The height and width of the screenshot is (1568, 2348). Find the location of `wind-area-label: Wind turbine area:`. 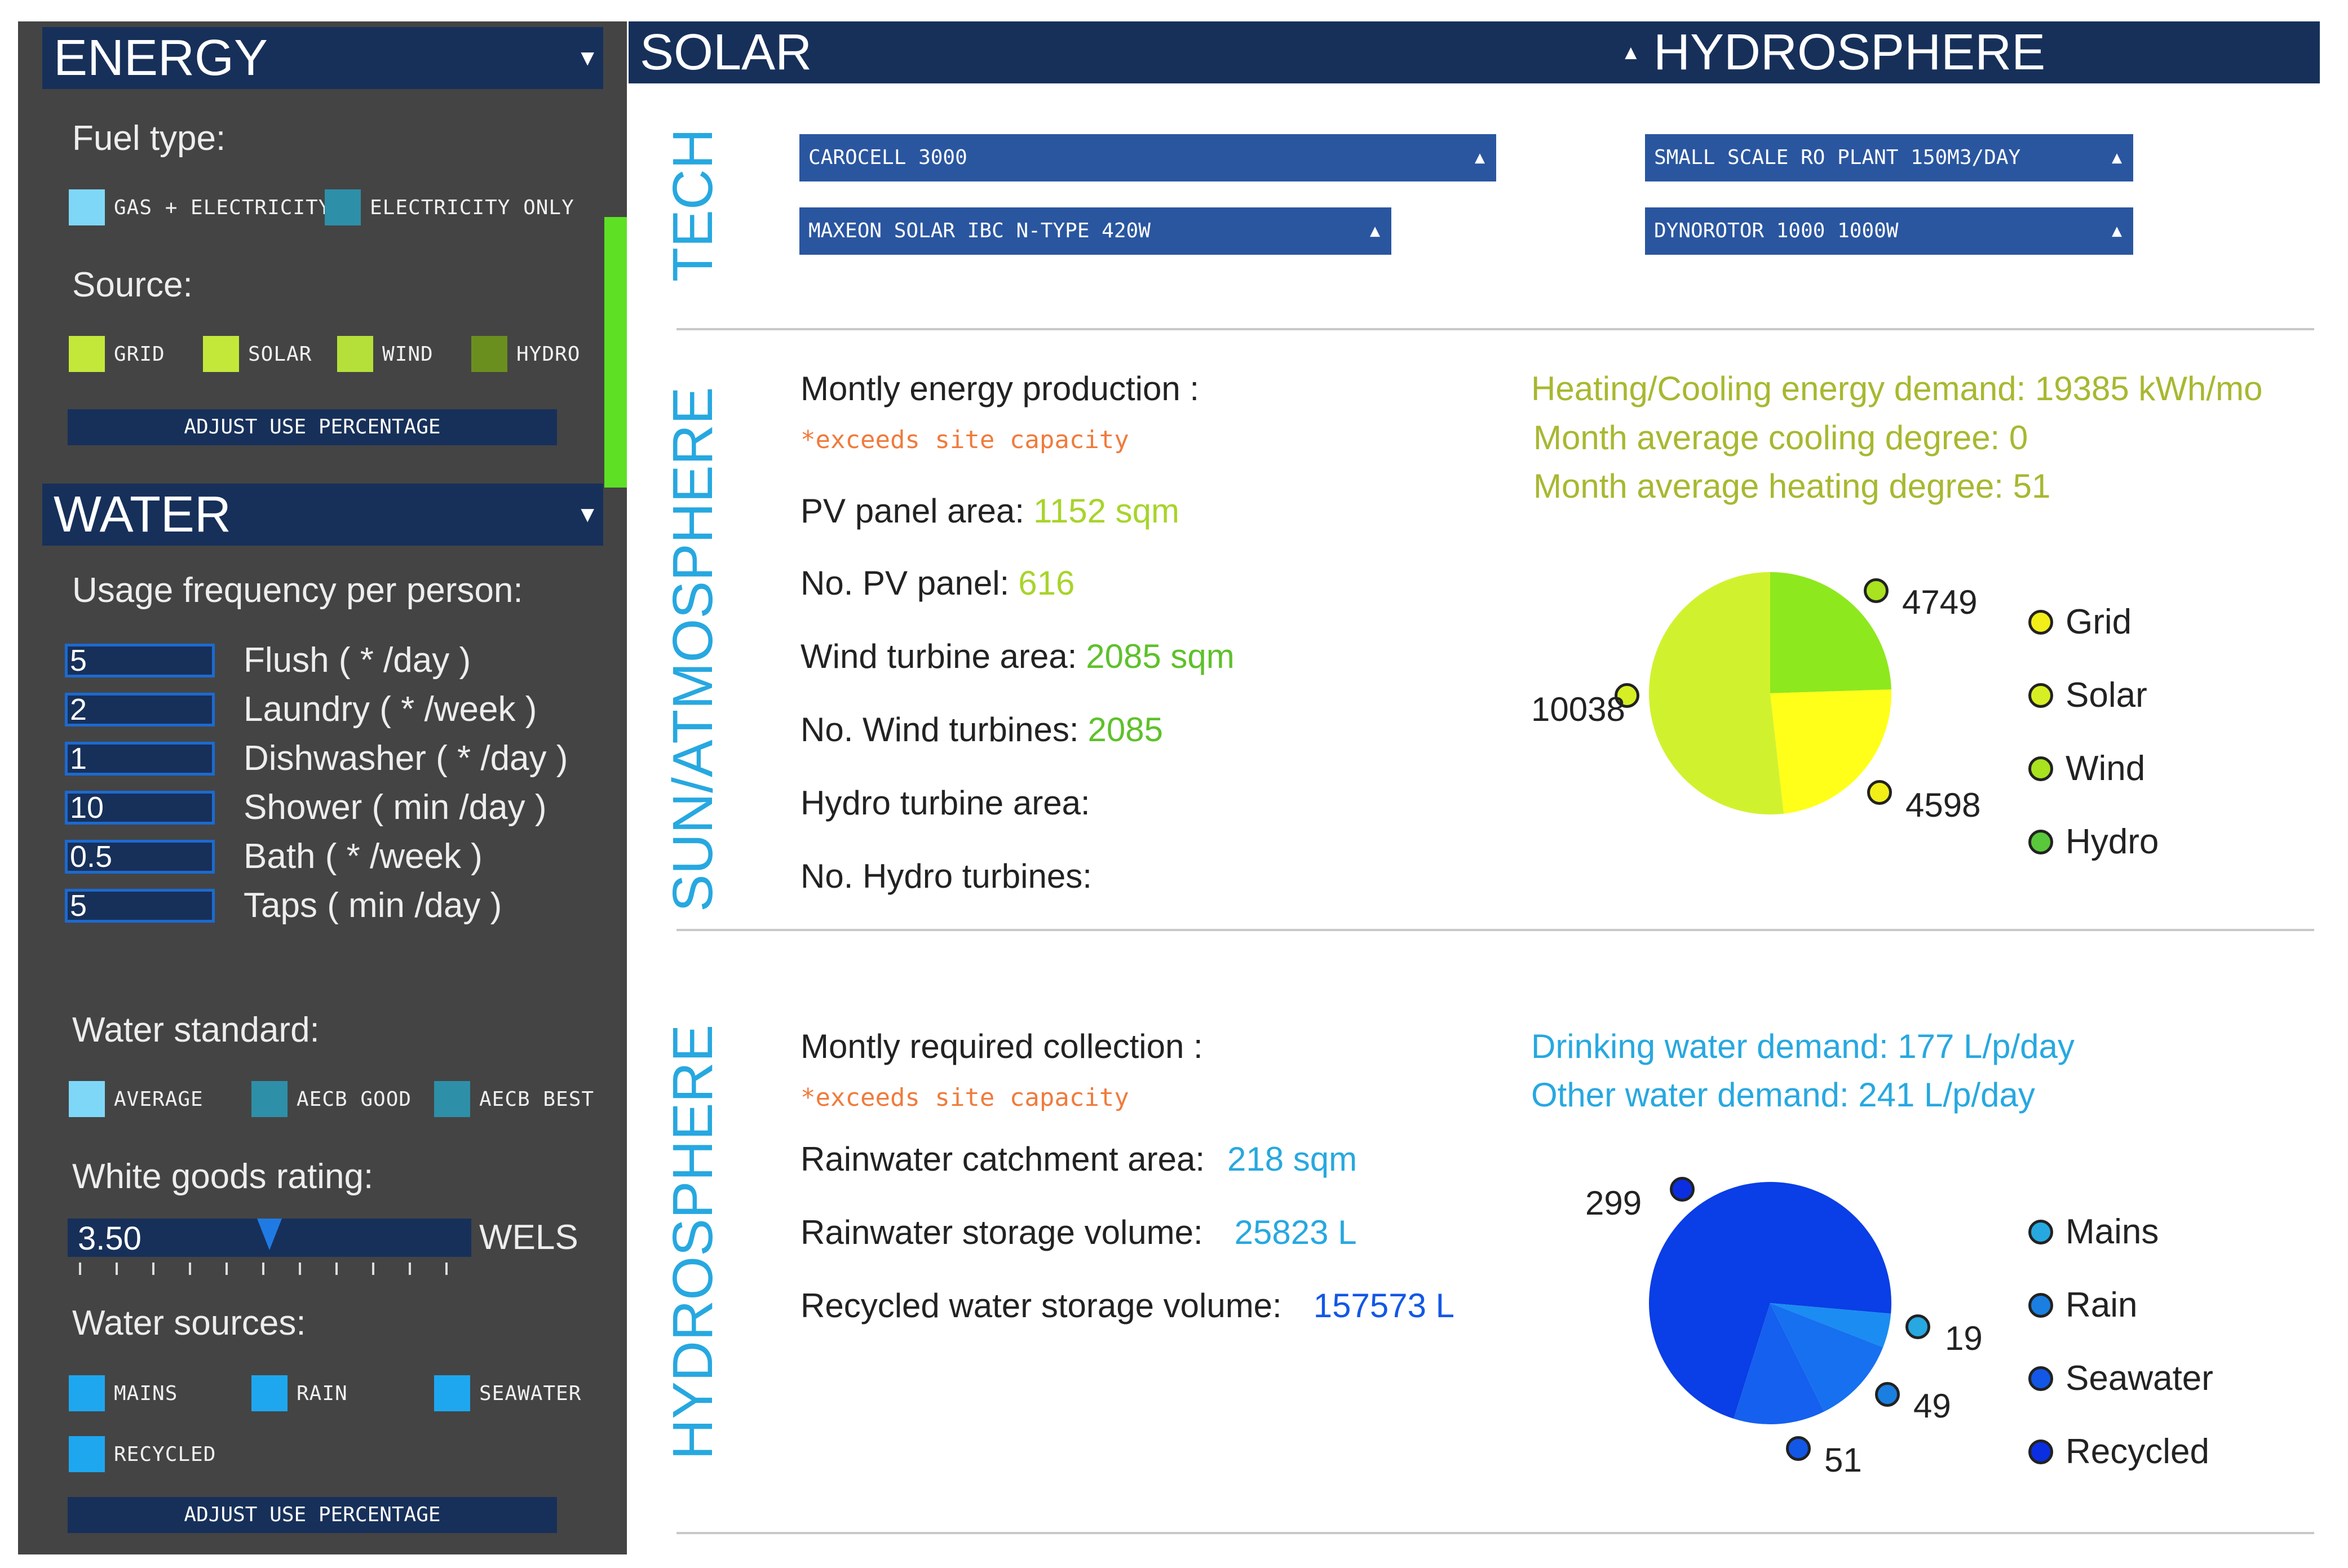

wind-area-label: Wind turbine area: is located at coordinates (939, 656).